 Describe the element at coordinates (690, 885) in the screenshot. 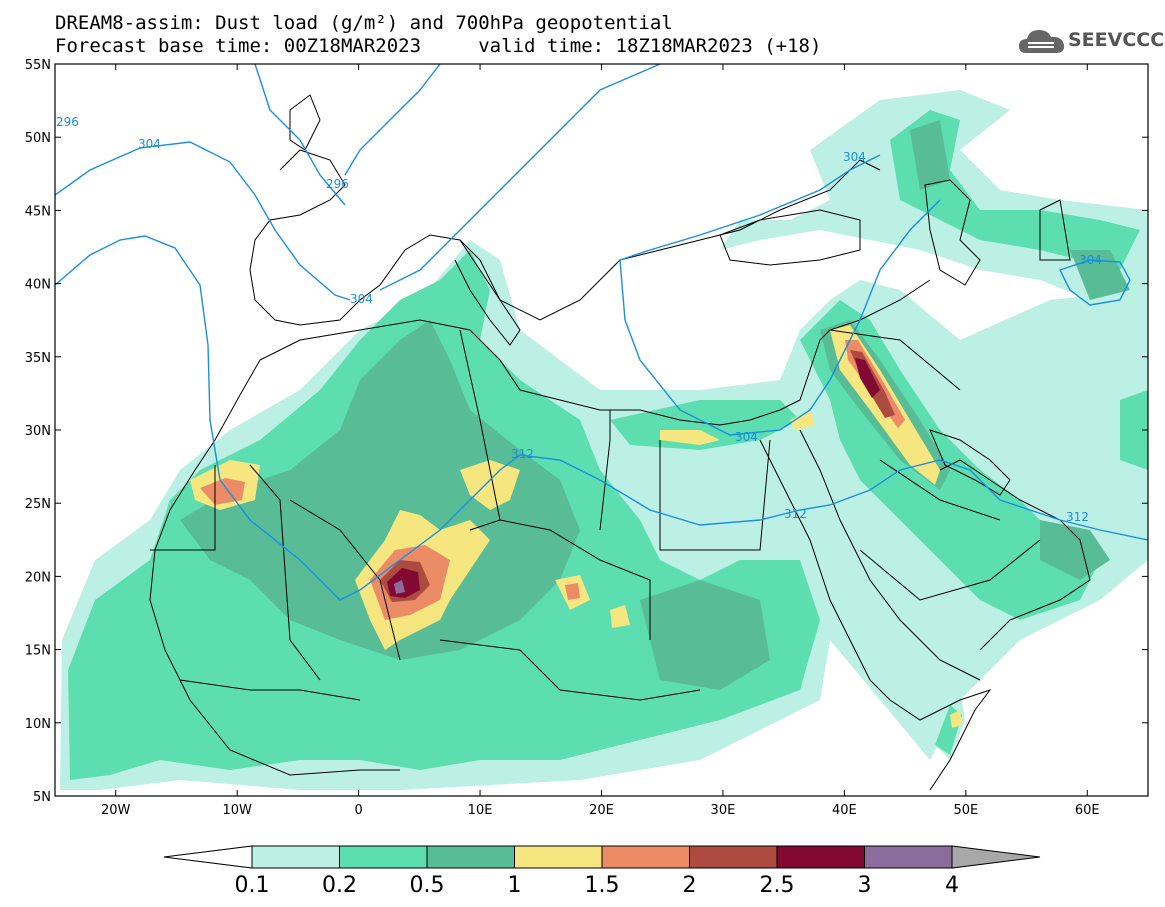

I see `colorbar-level-label: 2` at that location.